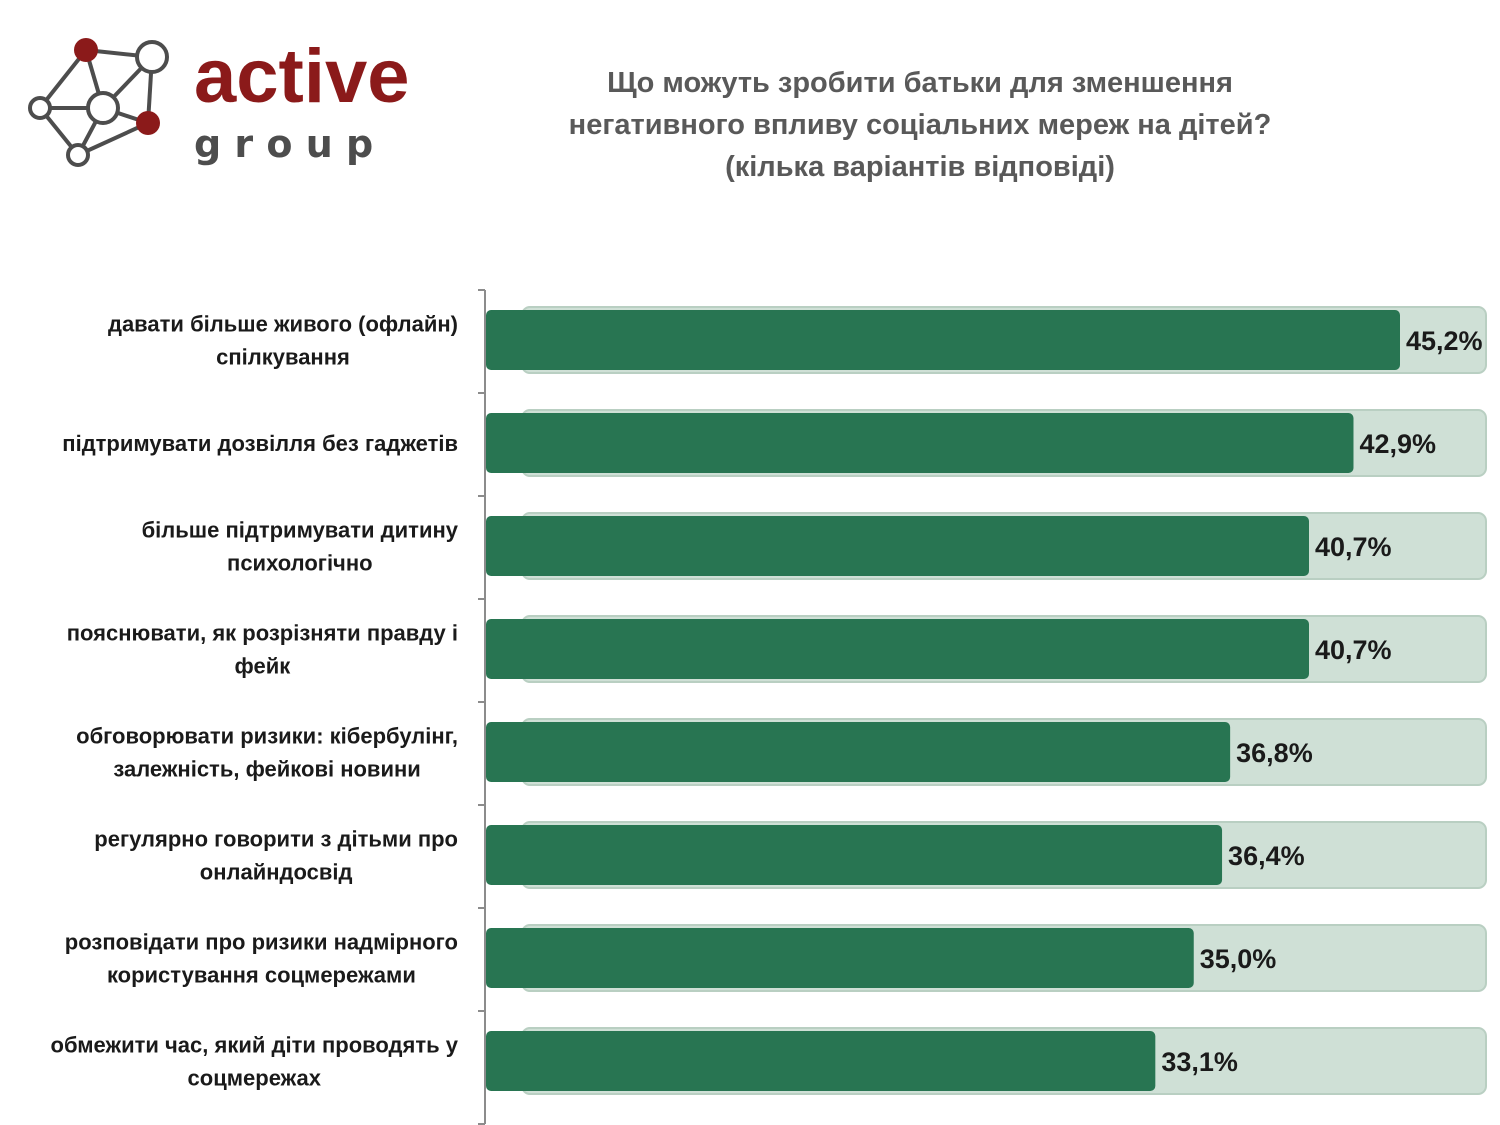 Image resolution: width=1500 pixels, height=1125 pixels. I want to click on category-label-line: користування соцмережами, so click(261, 975).